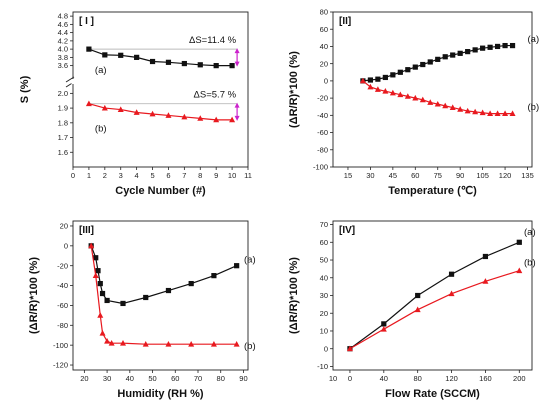  What do you see at coordinates (248, 175) in the screenshot?
I see `x-tick-label: 11` at bounding box center [248, 175].